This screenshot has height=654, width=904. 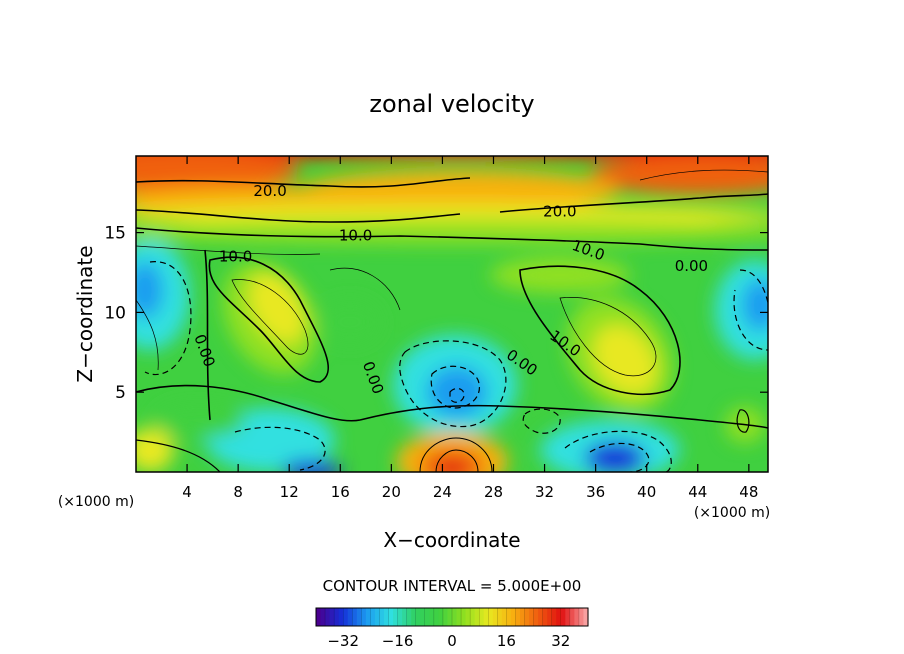 What do you see at coordinates (442, 492) in the screenshot?
I see `x-tick-label: 24` at bounding box center [442, 492].